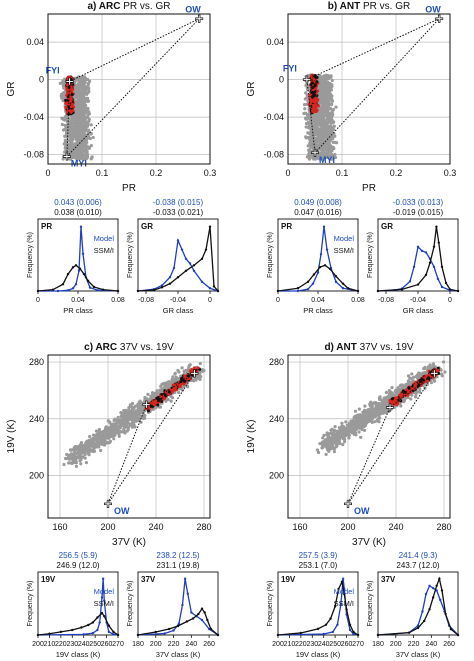 The height and width of the screenshot is (661, 474). I want to click on panel-tag: PR, so click(46, 226).